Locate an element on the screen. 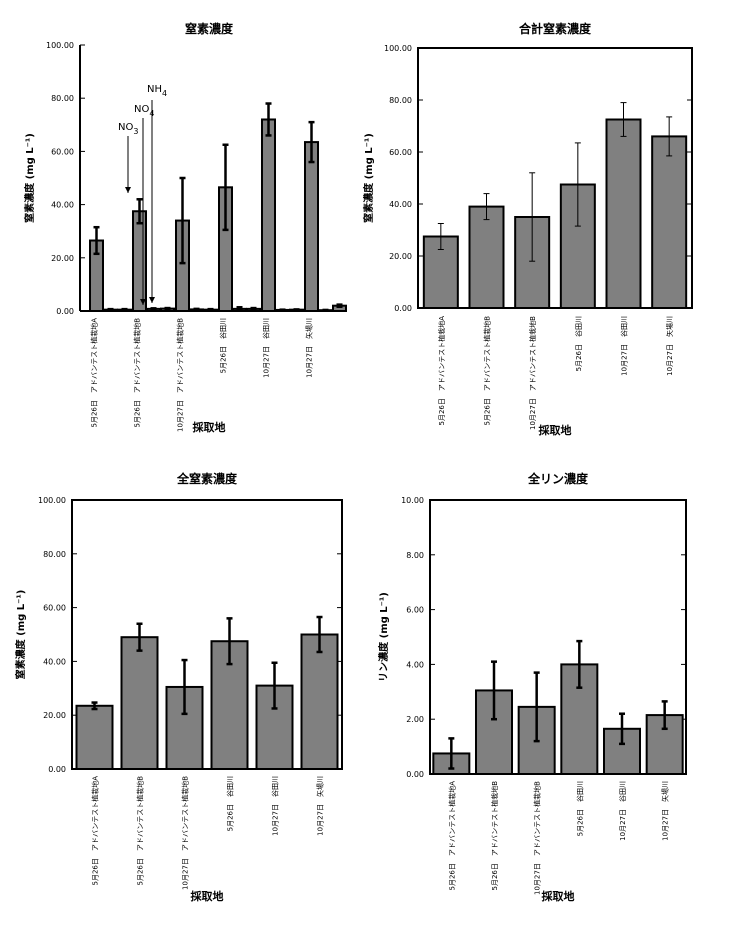 The height and width of the screenshot is (945, 740). chart-title: 合計窒素濃度 is located at coordinates (555, 28).